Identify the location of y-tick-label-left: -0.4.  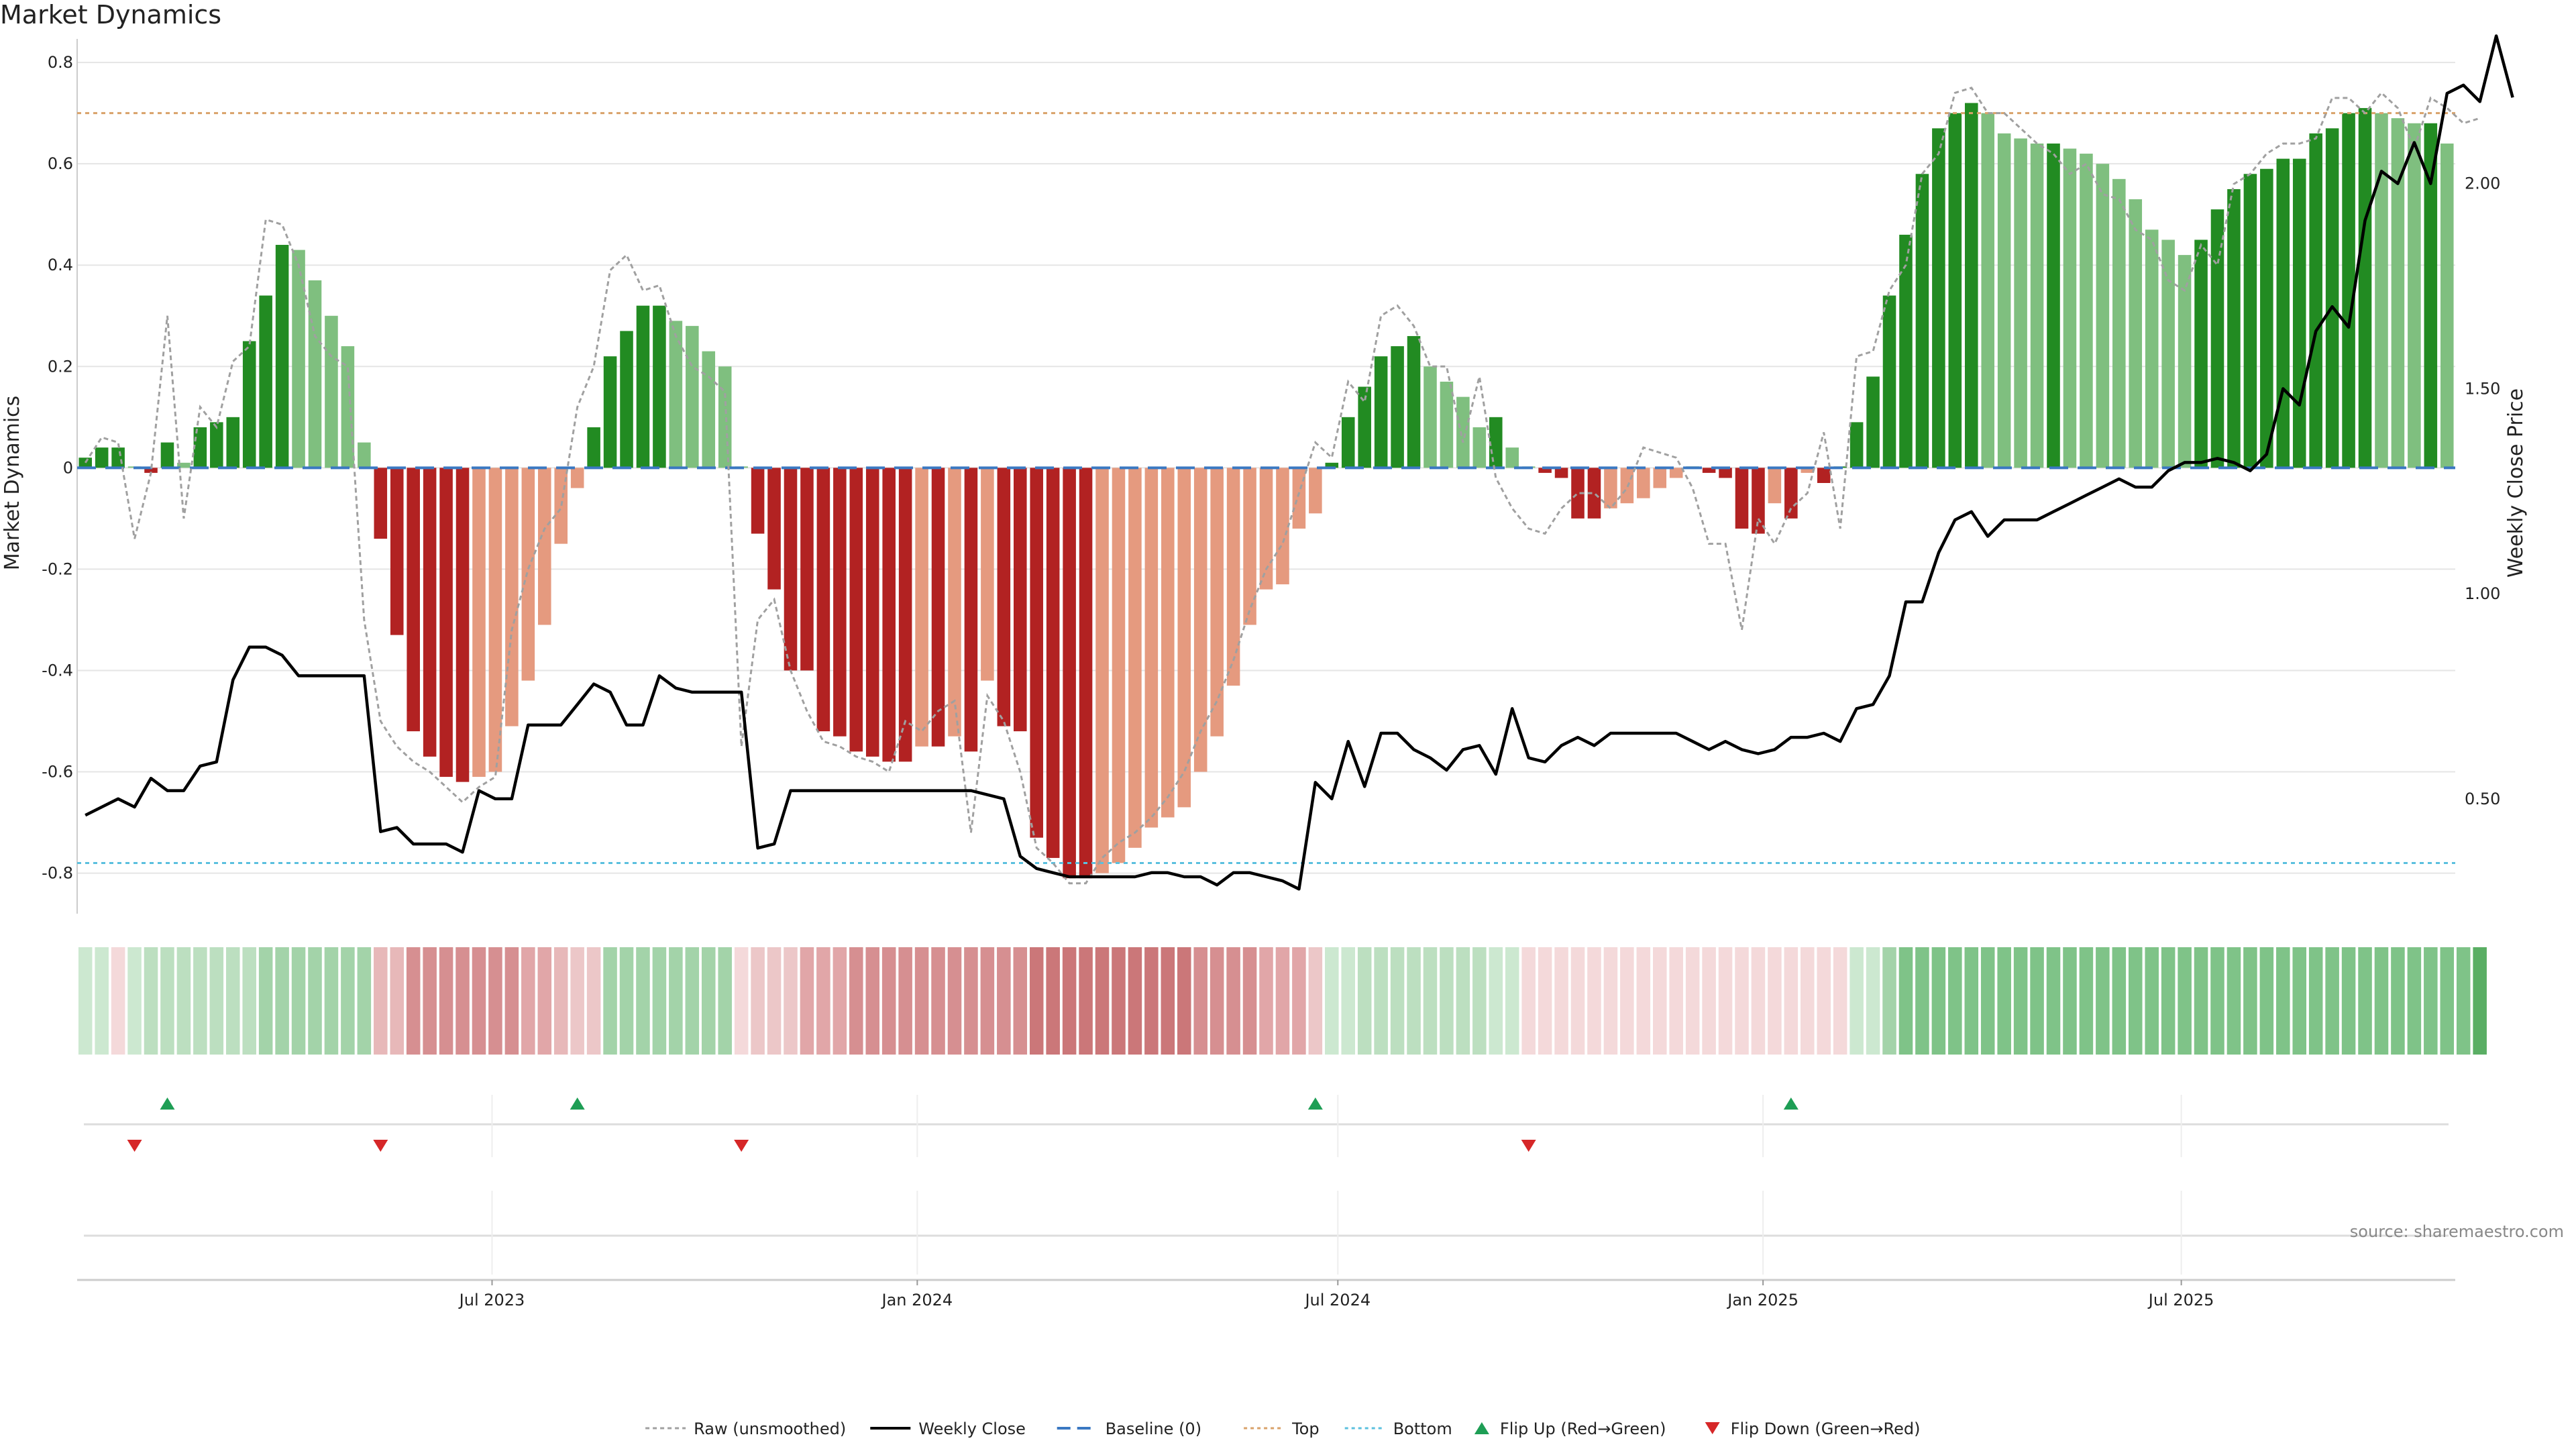
(57, 670).